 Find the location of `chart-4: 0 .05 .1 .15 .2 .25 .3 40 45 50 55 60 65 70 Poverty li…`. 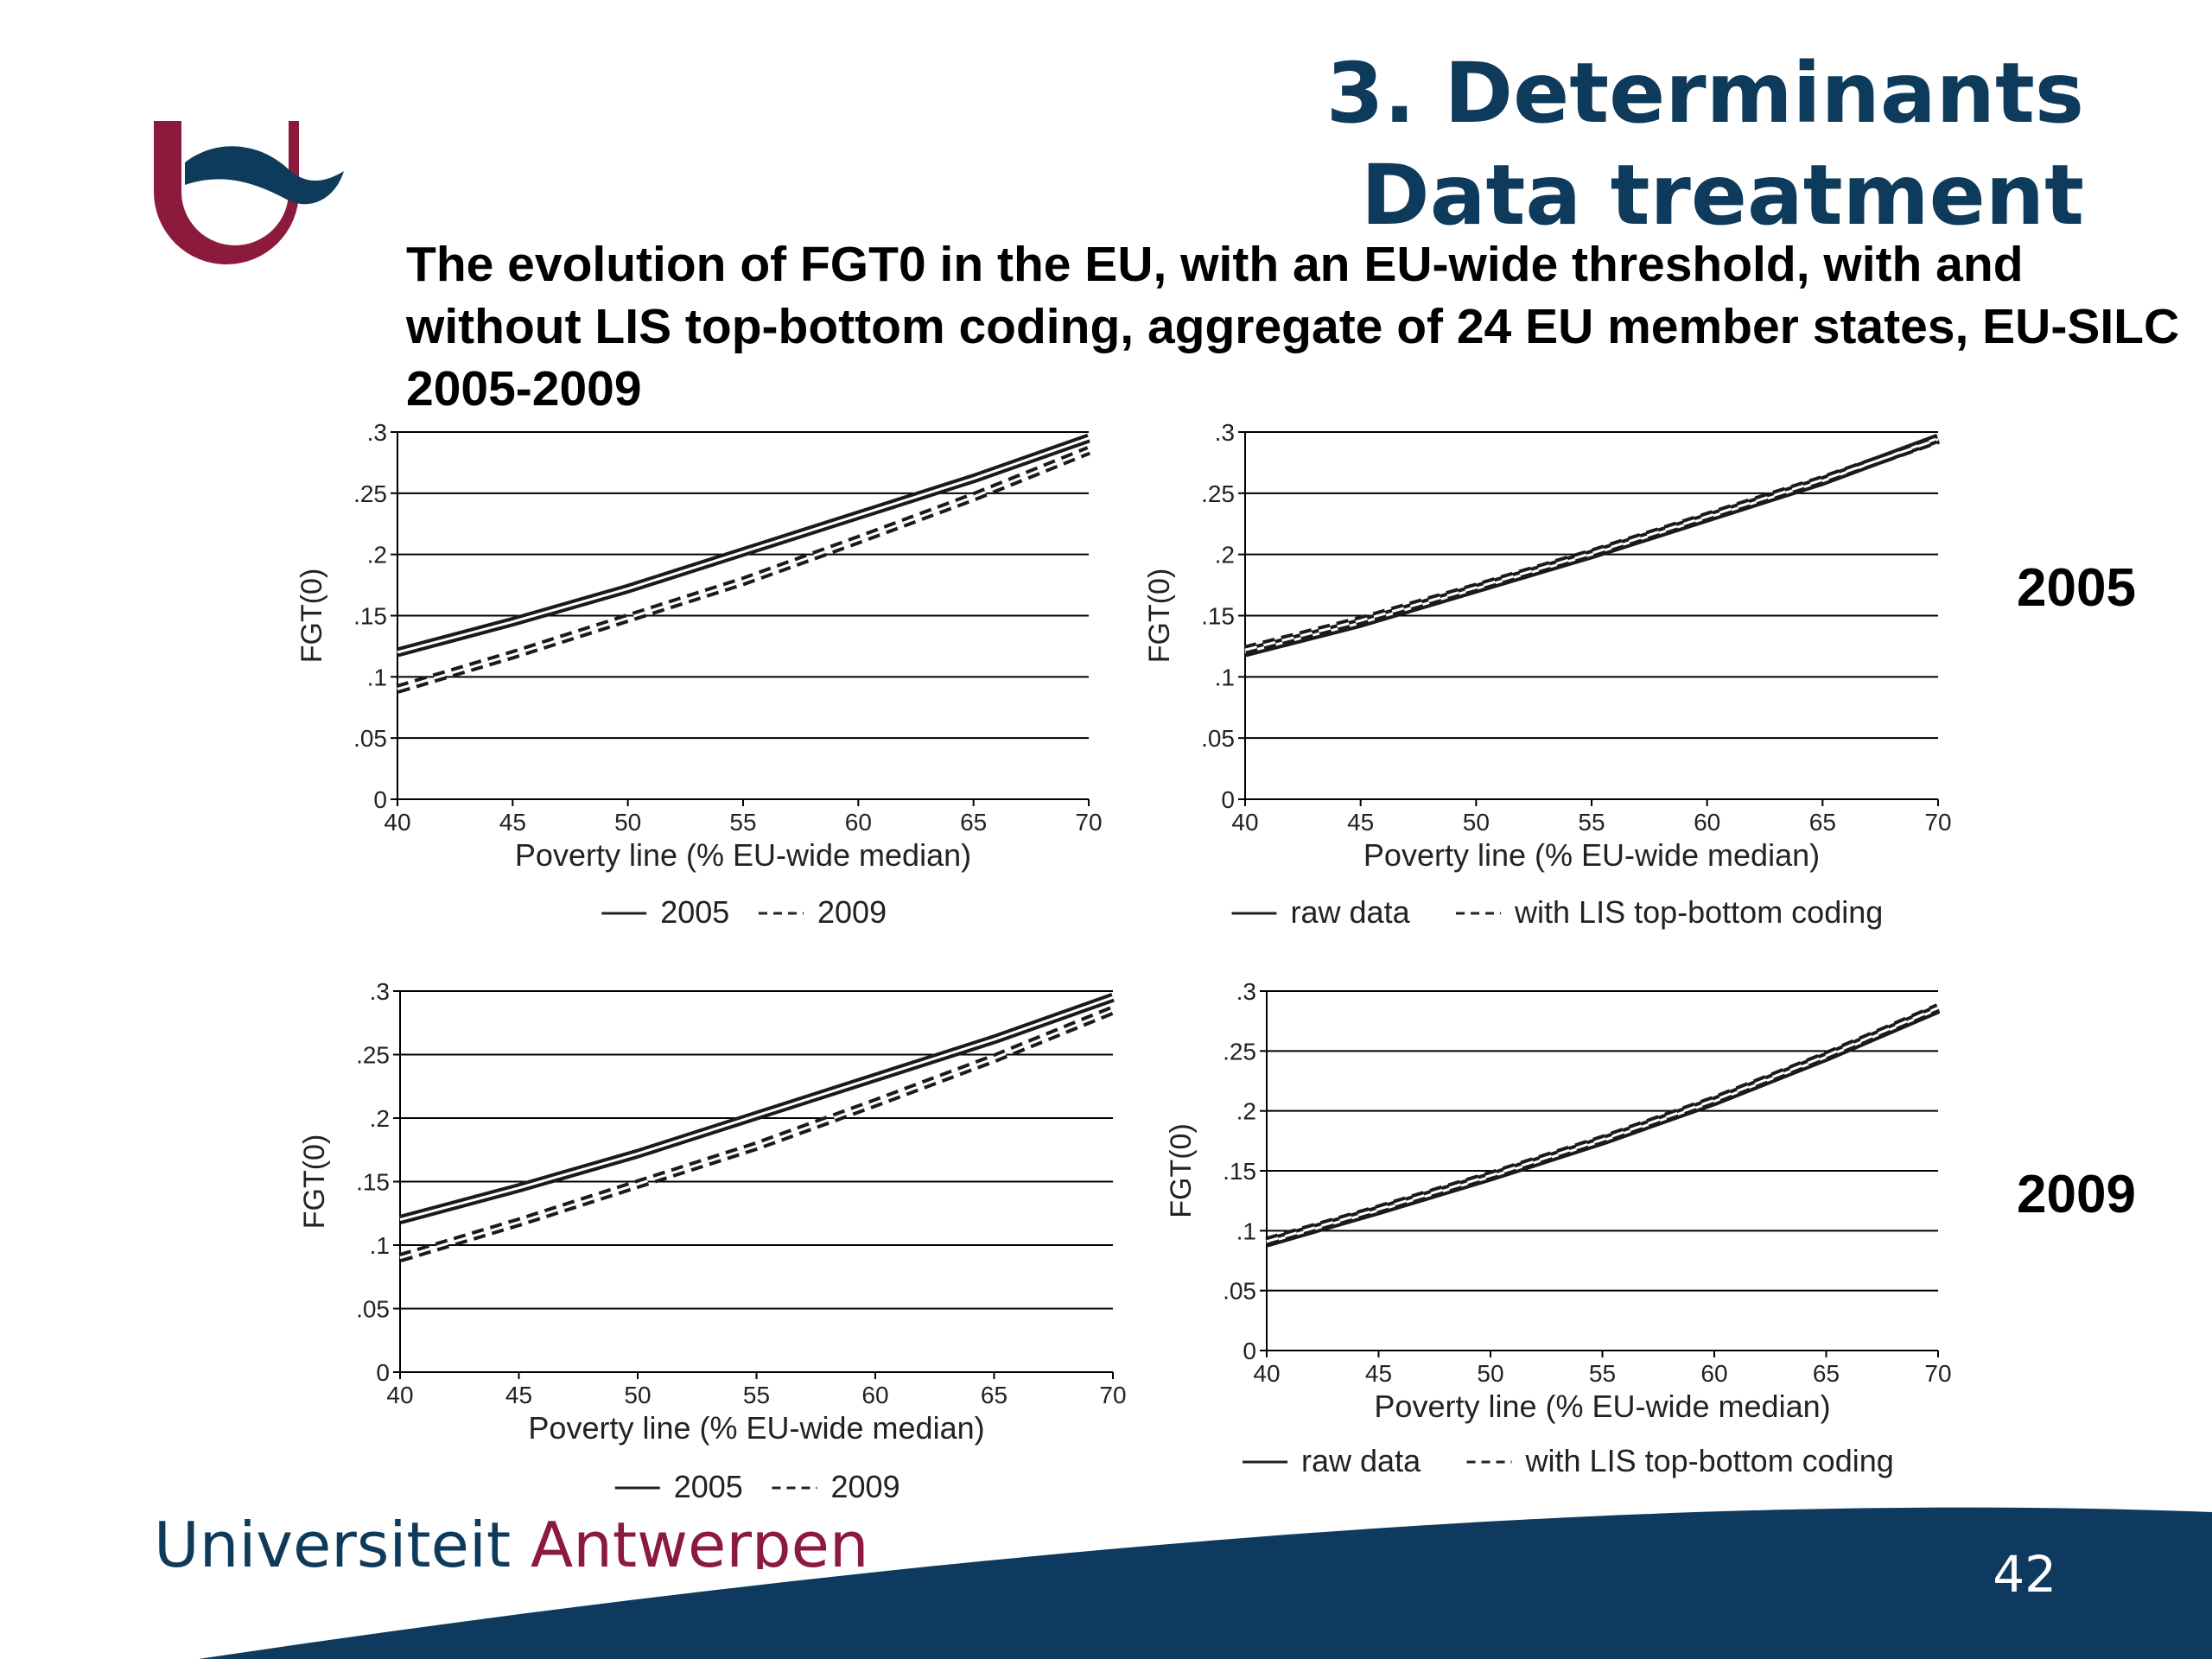

chart-4: 0 .05 .1 .15 .2 .25 .3 40 45 50 55 60 65 70 Poverty li… is located at coordinates (1558, 1228).